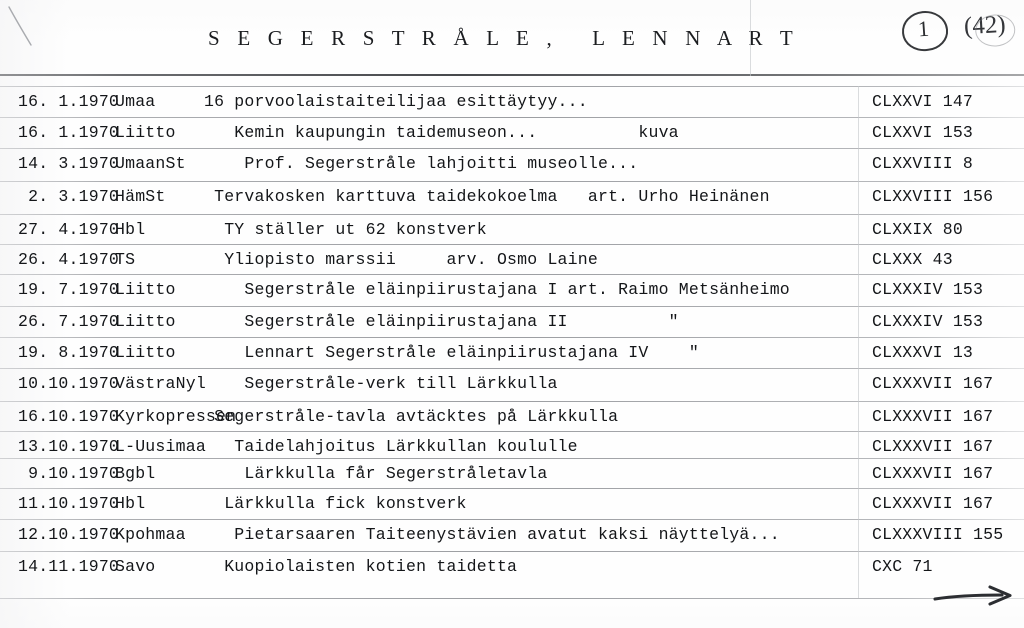  I want to click on cell-reference: CLXXXVI 13, so click(923, 352).